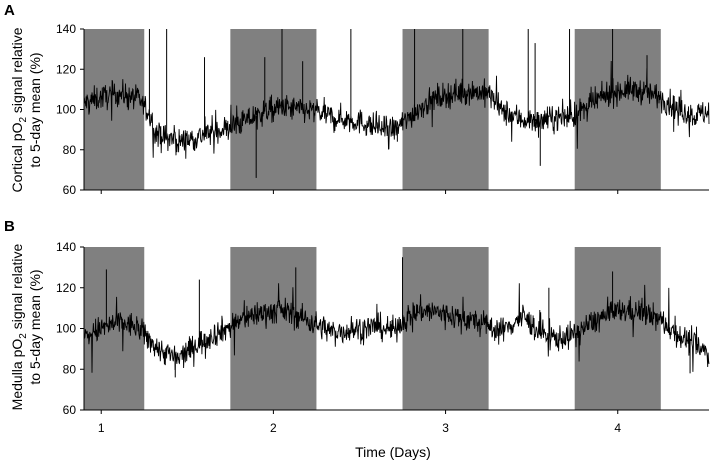 Image resolution: width=713 pixels, height=465 pixels. I want to click on panel-b-xtick-label-3: 3, so click(445, 428).